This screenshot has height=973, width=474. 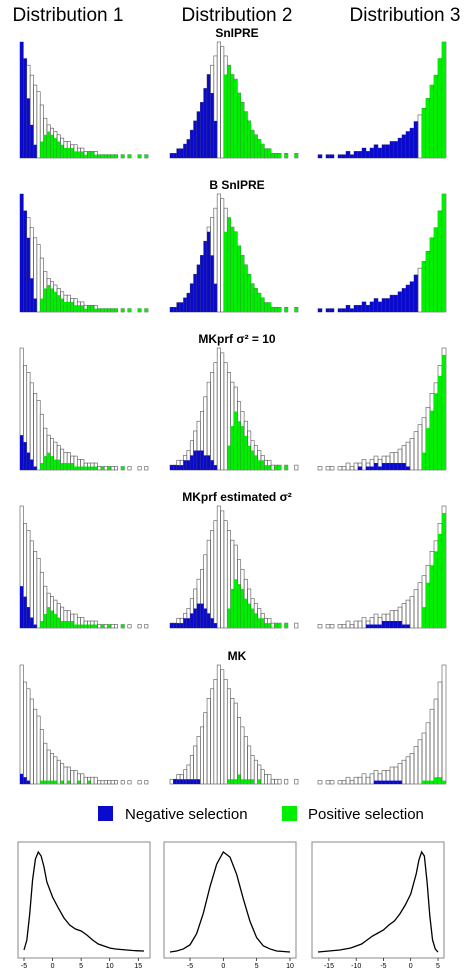 I want to click on x-tick-label: 10, so click(x=110, y=966).